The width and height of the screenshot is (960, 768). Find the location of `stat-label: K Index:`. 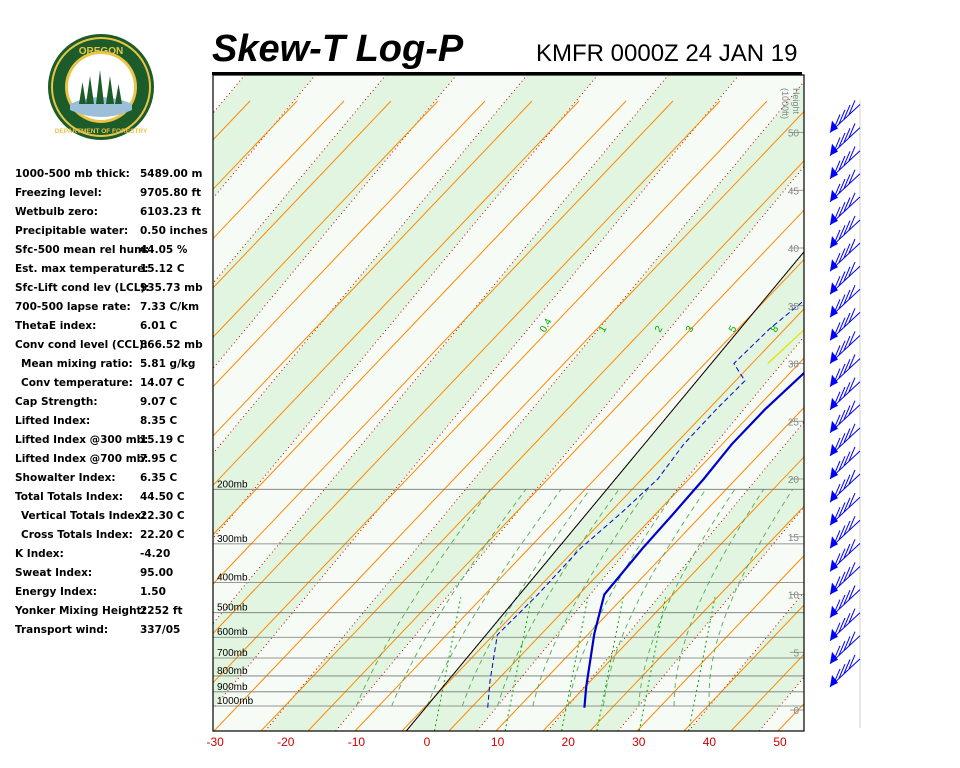

stat-label: K Index: is located at coordinates (39, 554).